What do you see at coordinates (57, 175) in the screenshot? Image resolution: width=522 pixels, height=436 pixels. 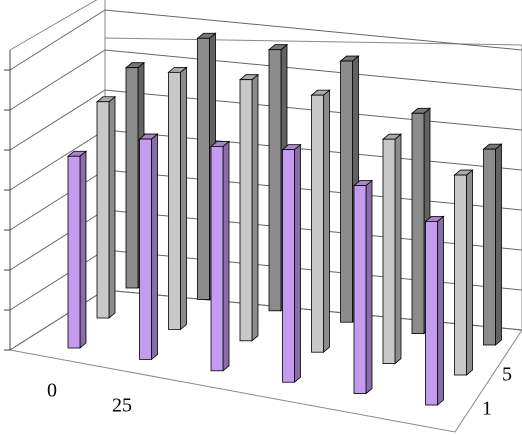 I see `left-wall` at bounding box center [57, 175].